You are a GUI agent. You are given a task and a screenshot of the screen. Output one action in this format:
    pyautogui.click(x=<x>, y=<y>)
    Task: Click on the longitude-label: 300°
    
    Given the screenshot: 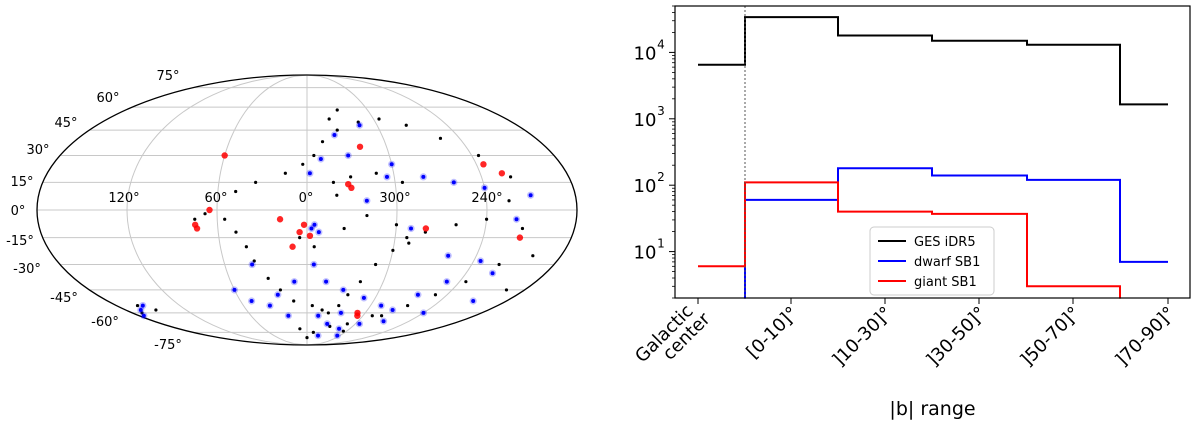 What is the action you would take?
    pyautogui.click(x=394, y=198)
    